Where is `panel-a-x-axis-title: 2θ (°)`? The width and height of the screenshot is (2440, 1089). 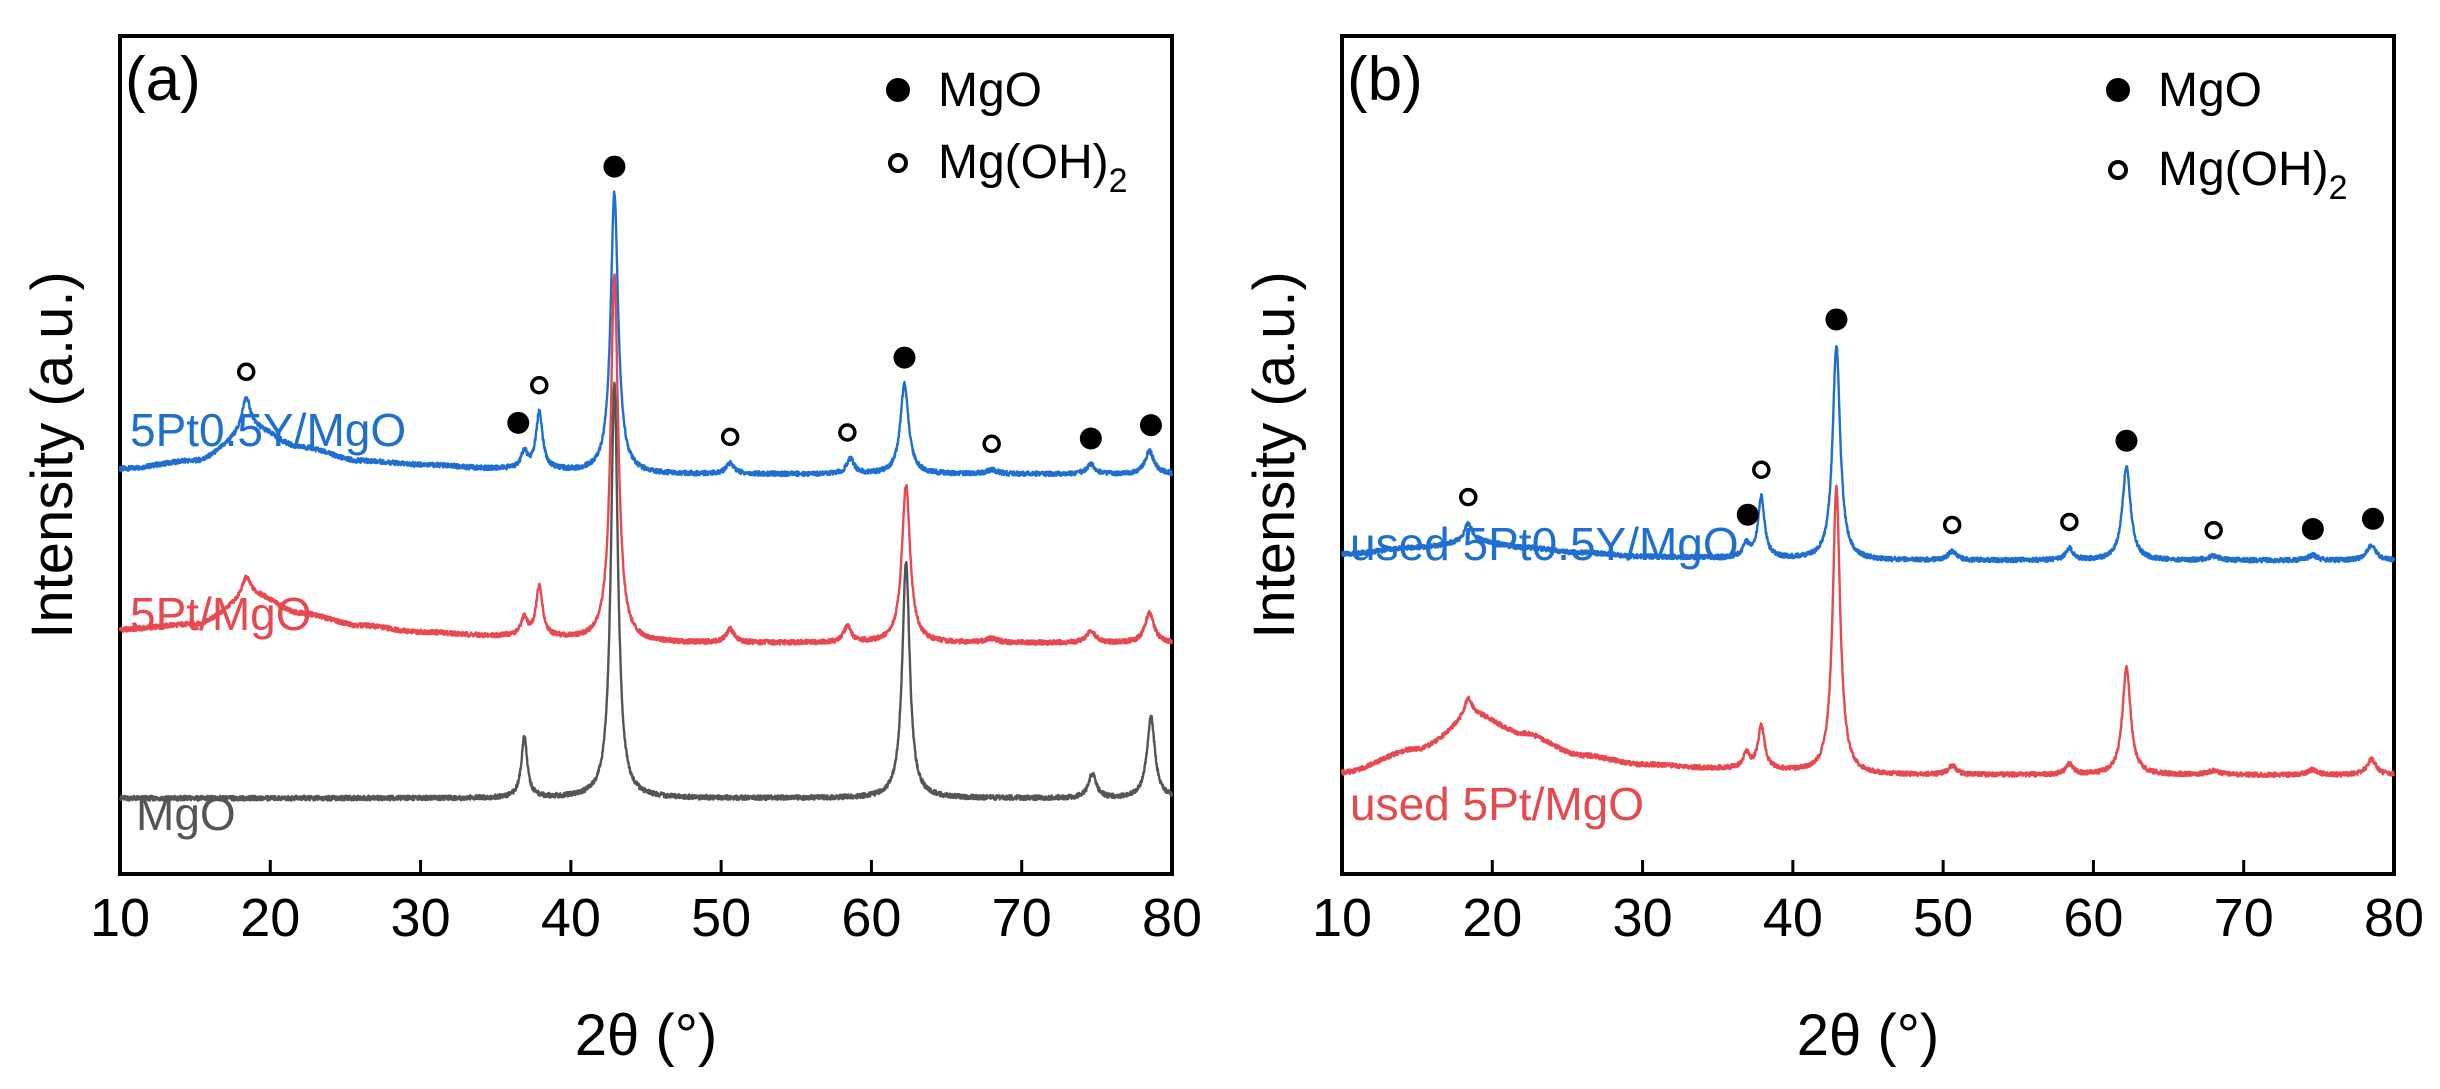
panel-a-x-axis-title: 2θ (°) is located at coordinates (646, 1035).